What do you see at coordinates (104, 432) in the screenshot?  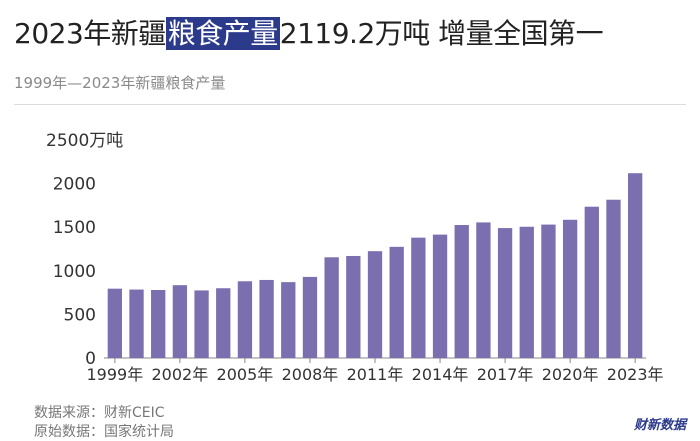 I see `original-source: 原始数据：国家统计局` at bounding box center [104, 432].